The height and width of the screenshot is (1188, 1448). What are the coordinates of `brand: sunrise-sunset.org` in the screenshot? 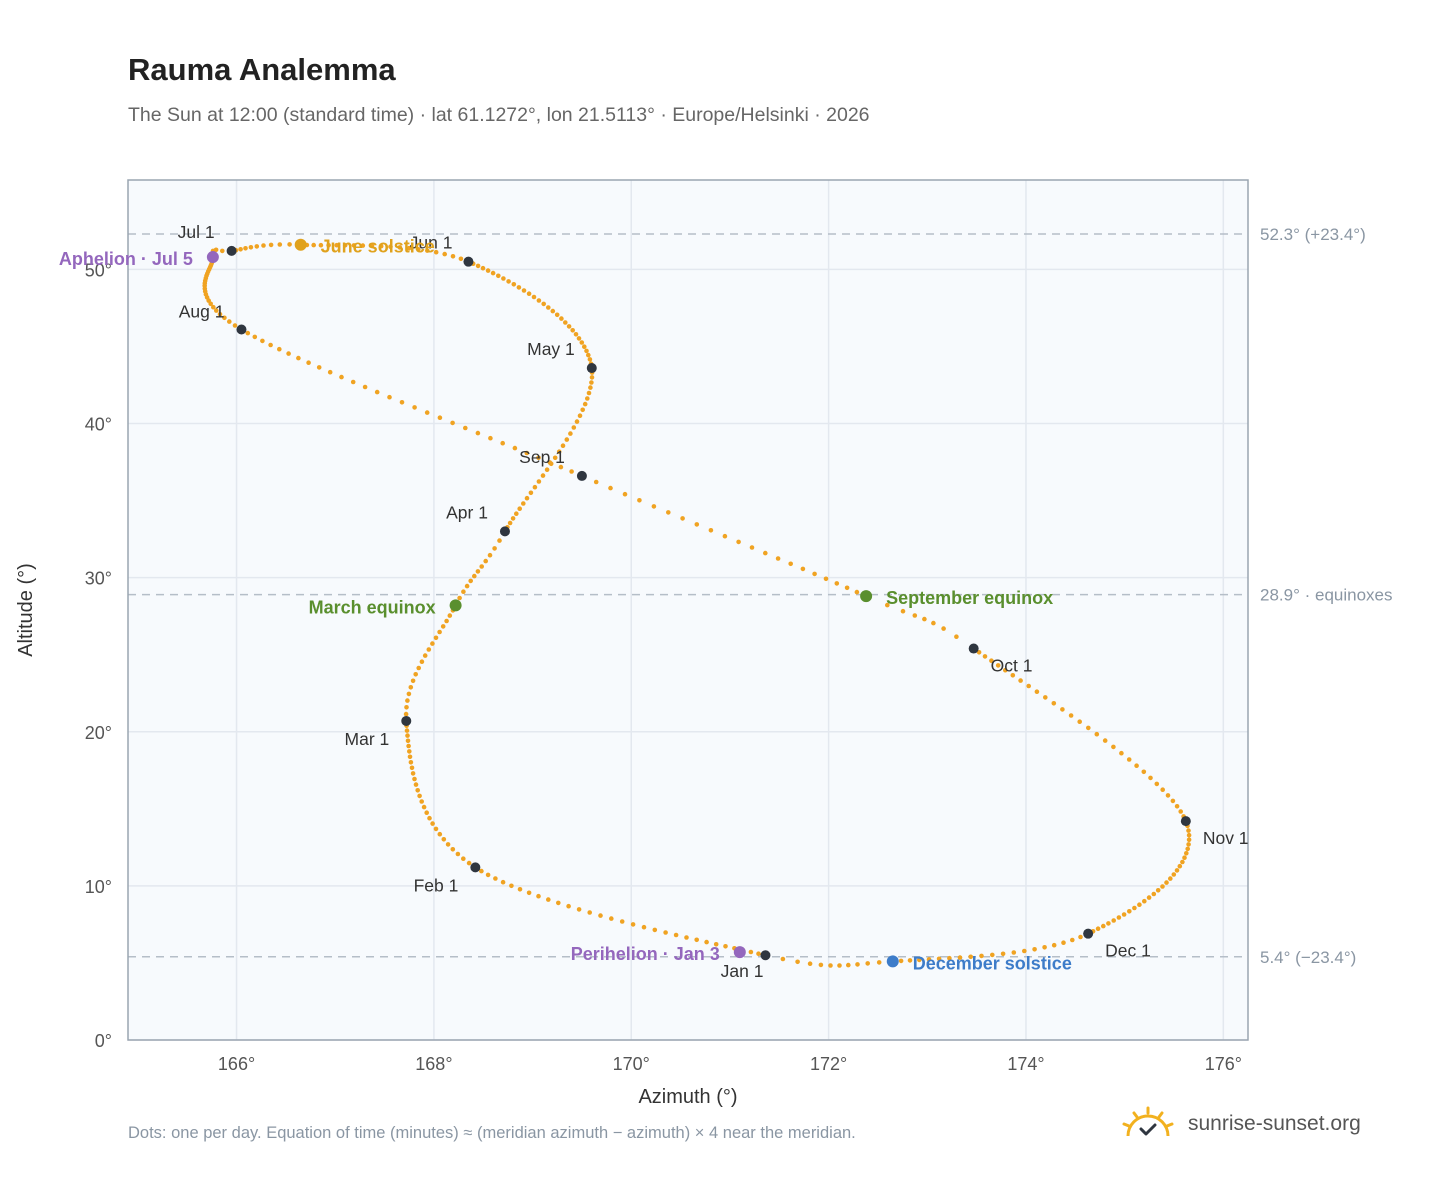 It's located at (1240, 1124).